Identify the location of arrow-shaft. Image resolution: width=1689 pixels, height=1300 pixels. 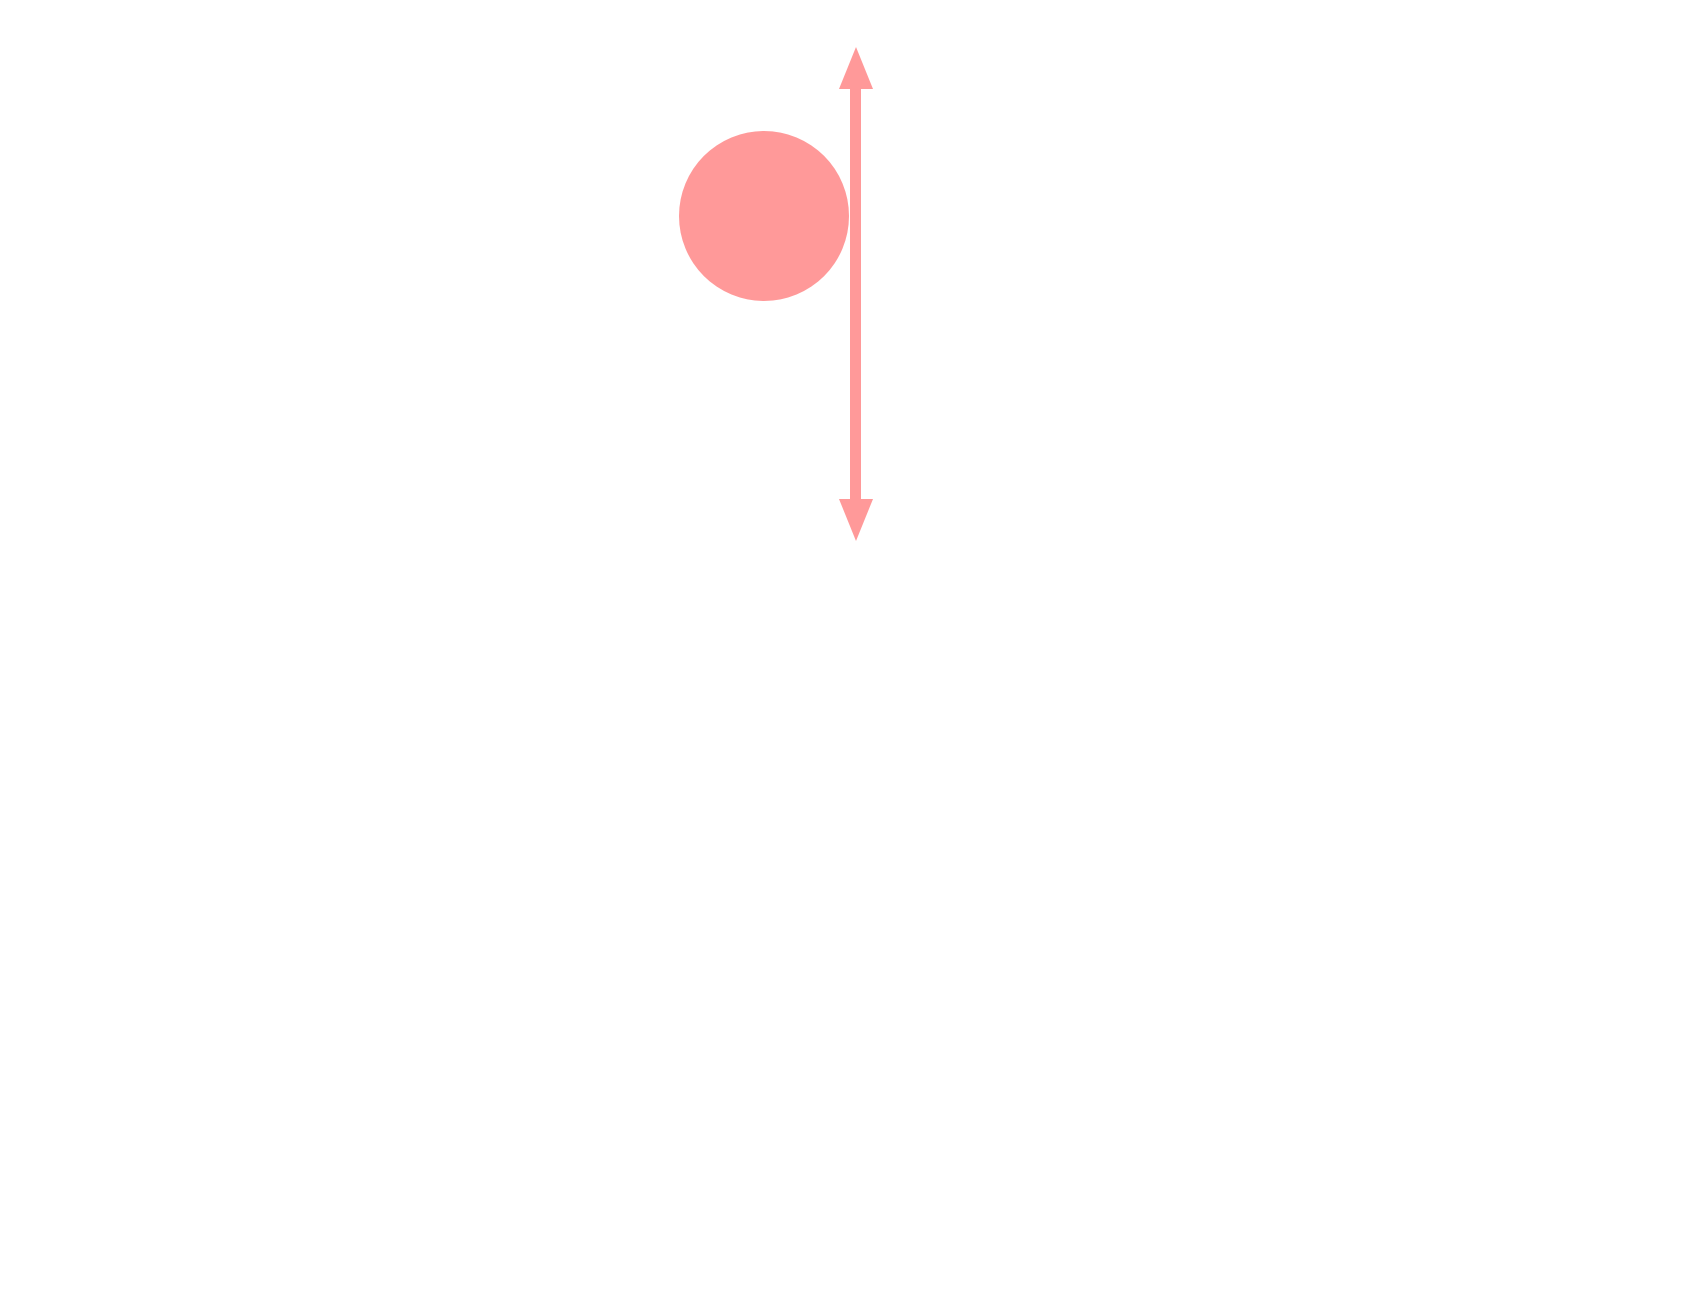
(855, 295).